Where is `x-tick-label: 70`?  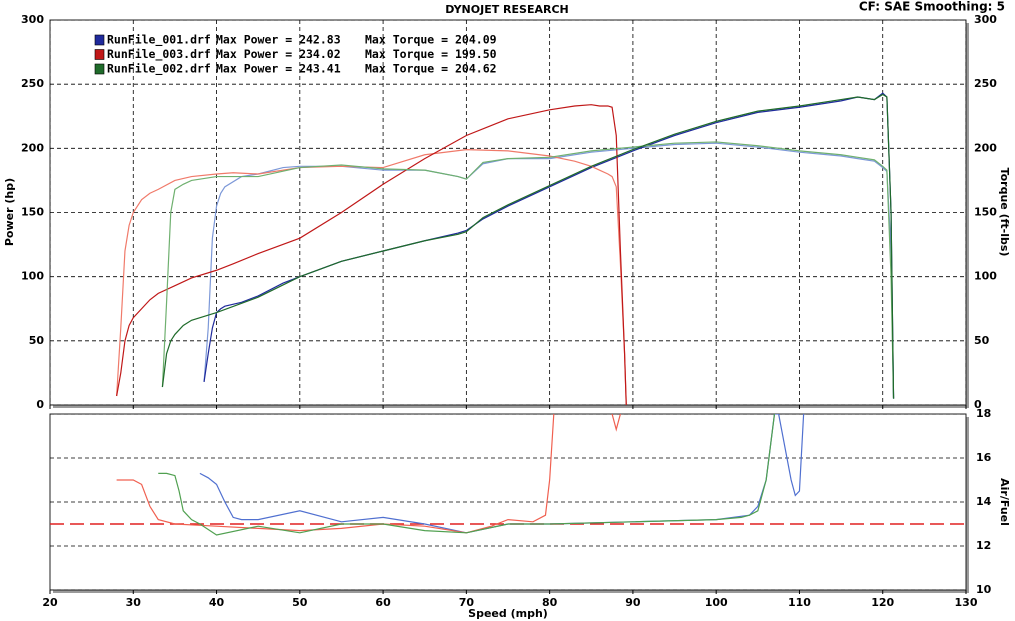
x-tick-label: 70 is located at coordinates (467, 602).